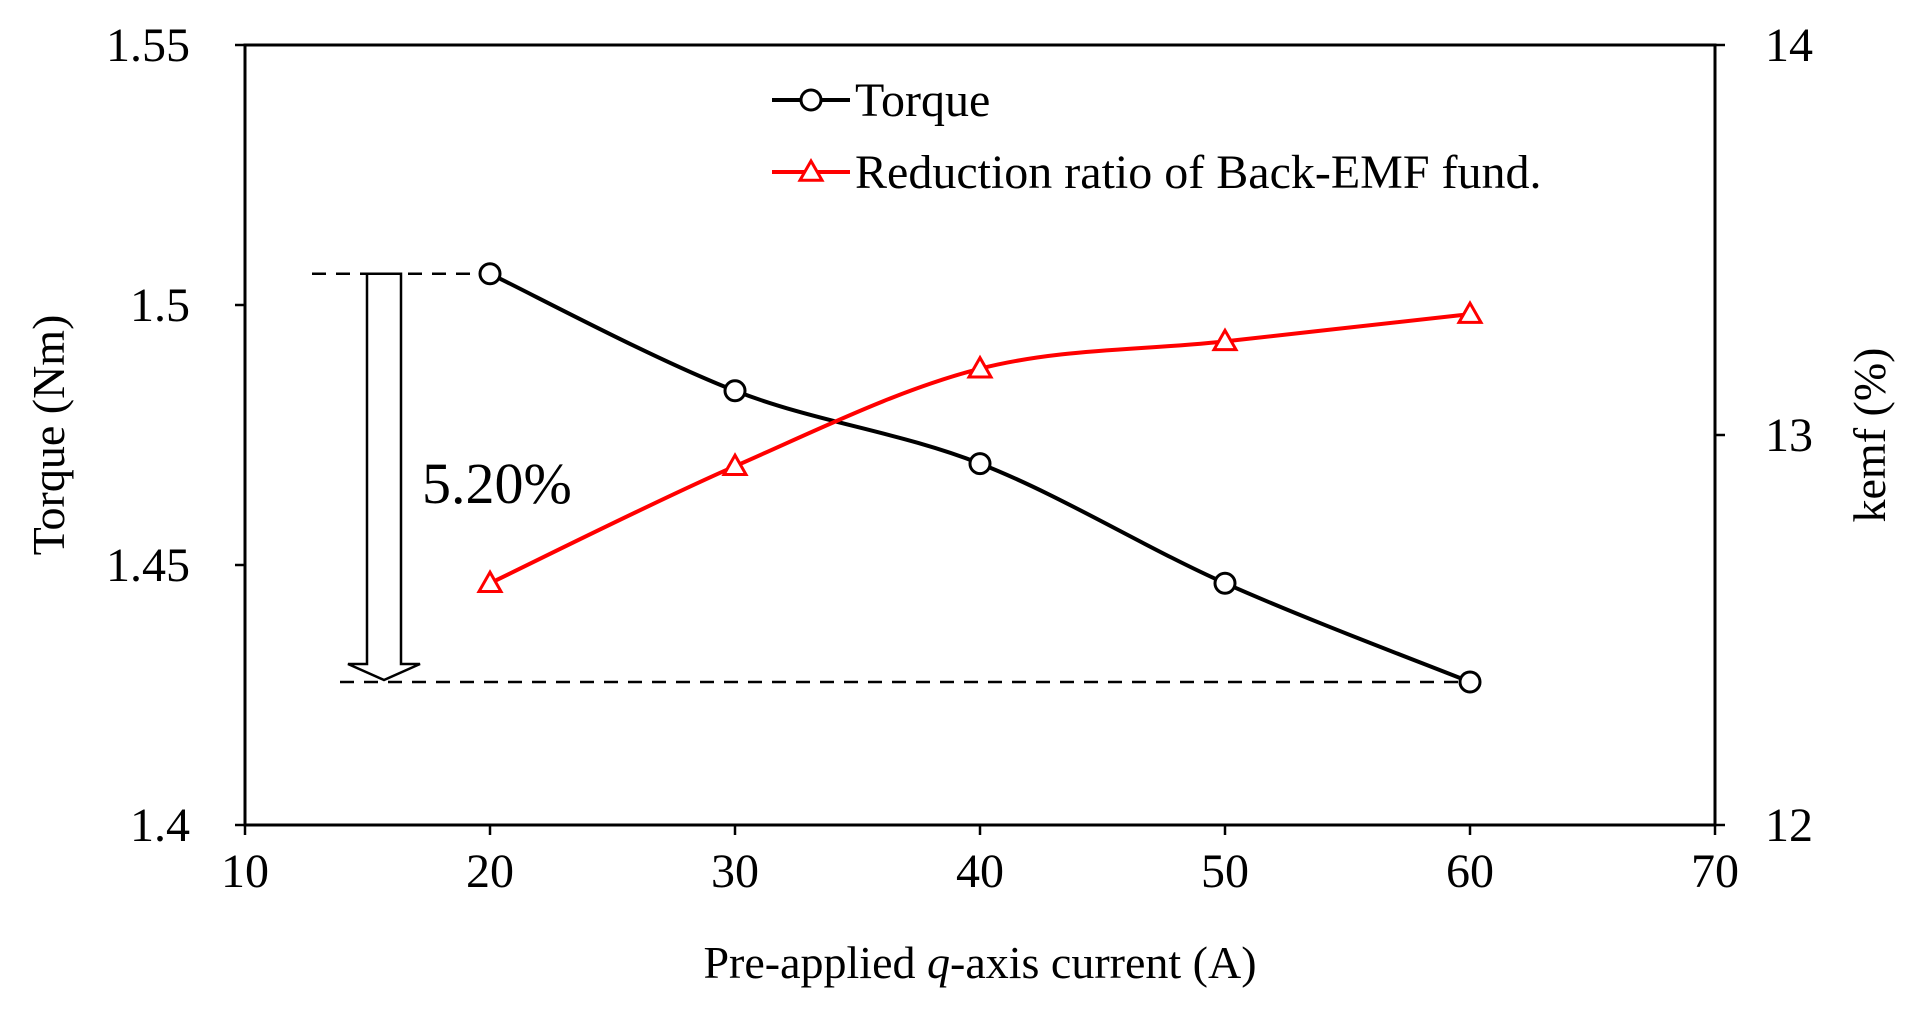 The height and width of the screenshot is (1010, 1920). What do you see at coordinates (497, 483) in the screenshot?
I see `reduction-annotation: 5.20%` at bounding box center [497, 483].